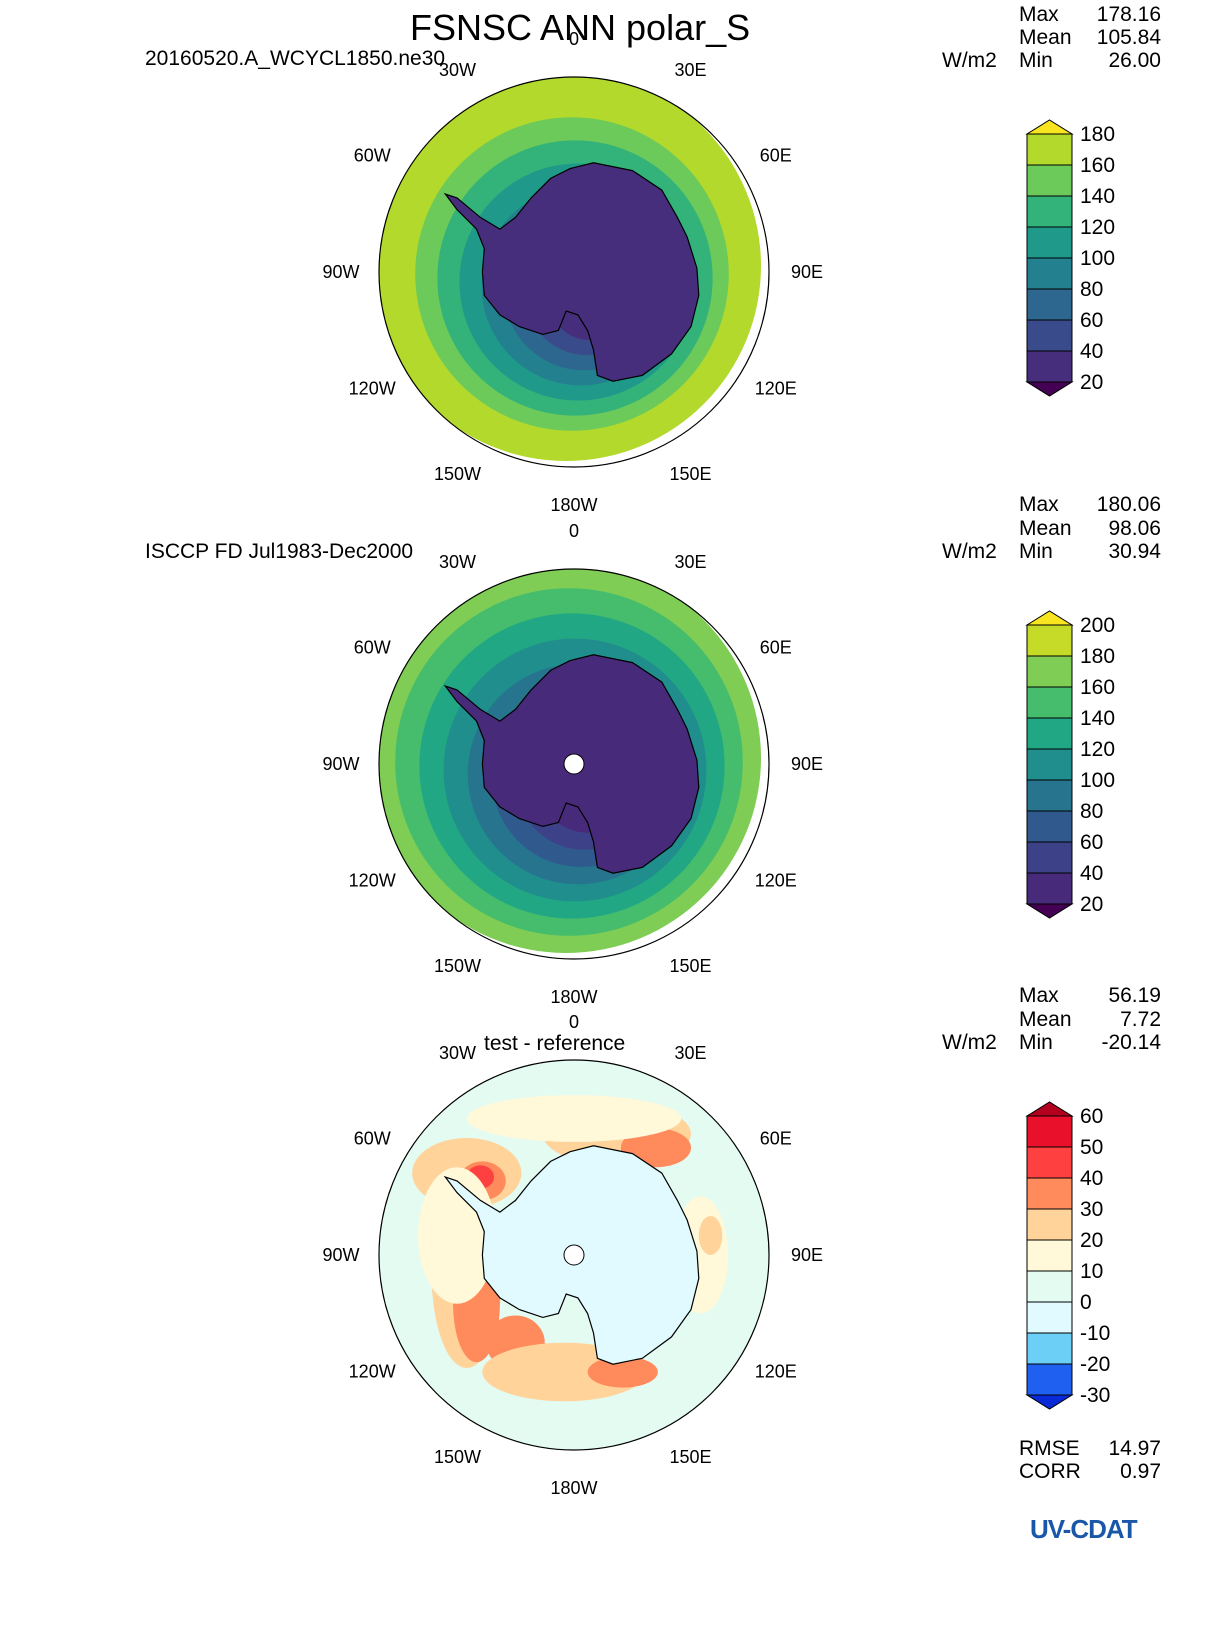 The height and width of the screenshot is (1628, 1212). Describe the element at coordinates (1140, 1019) in the screenshot. I see `panel-3-mean-value: 7.72` at that location.